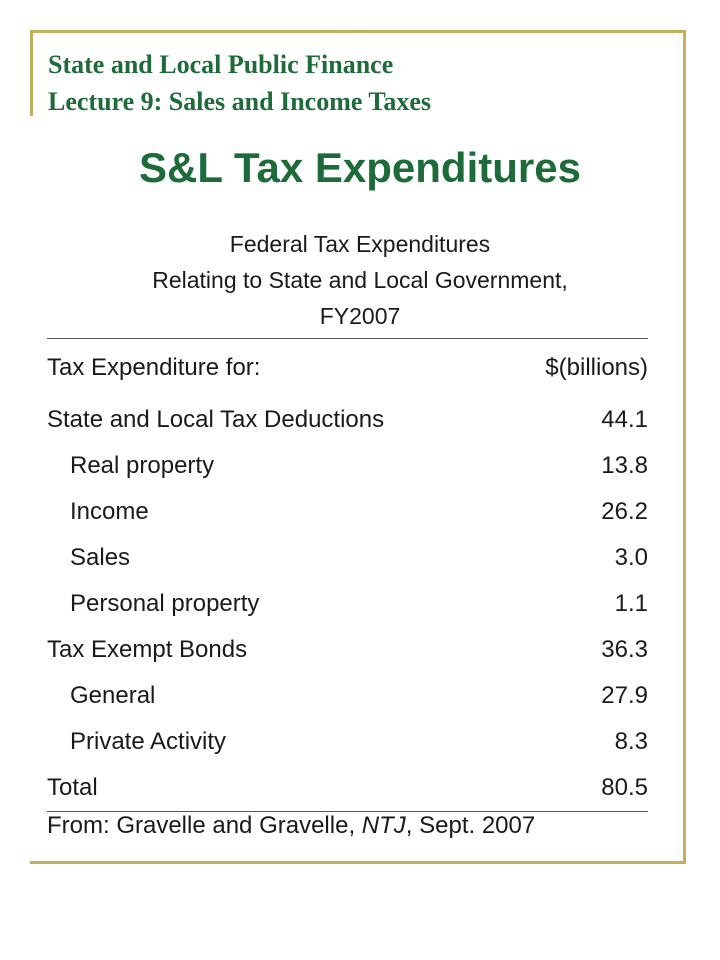 The image size is (720, 960). Describe the element at coordinates (277, 367) in the screenshot. I see `header-label: Tax Expenditure for:` at that location.